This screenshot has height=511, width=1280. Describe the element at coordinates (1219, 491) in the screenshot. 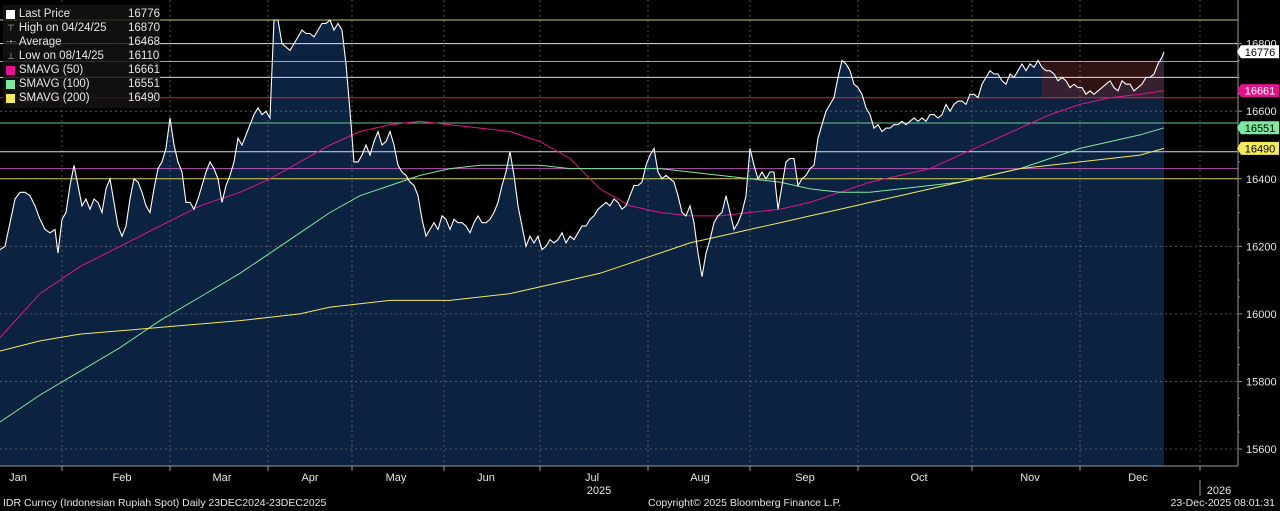

I see `x-year-label: 2026` at that location.